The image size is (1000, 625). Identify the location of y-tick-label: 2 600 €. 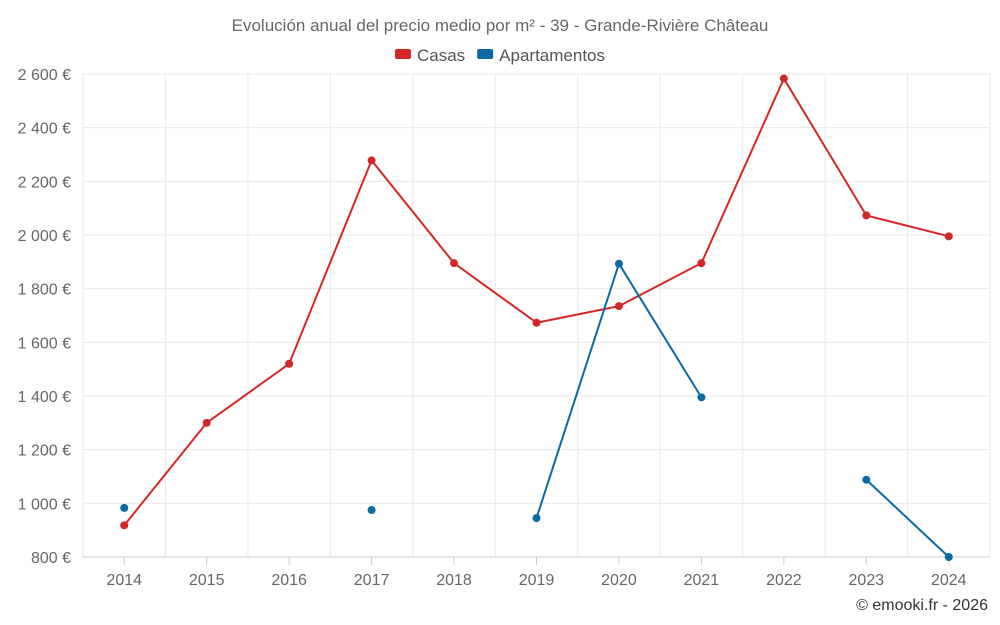
(44, 75).